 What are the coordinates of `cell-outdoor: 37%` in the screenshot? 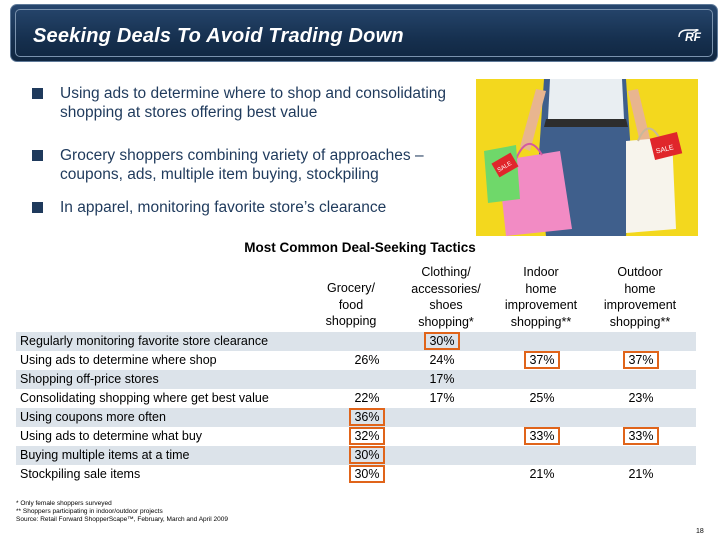 It's located at (641, 360).